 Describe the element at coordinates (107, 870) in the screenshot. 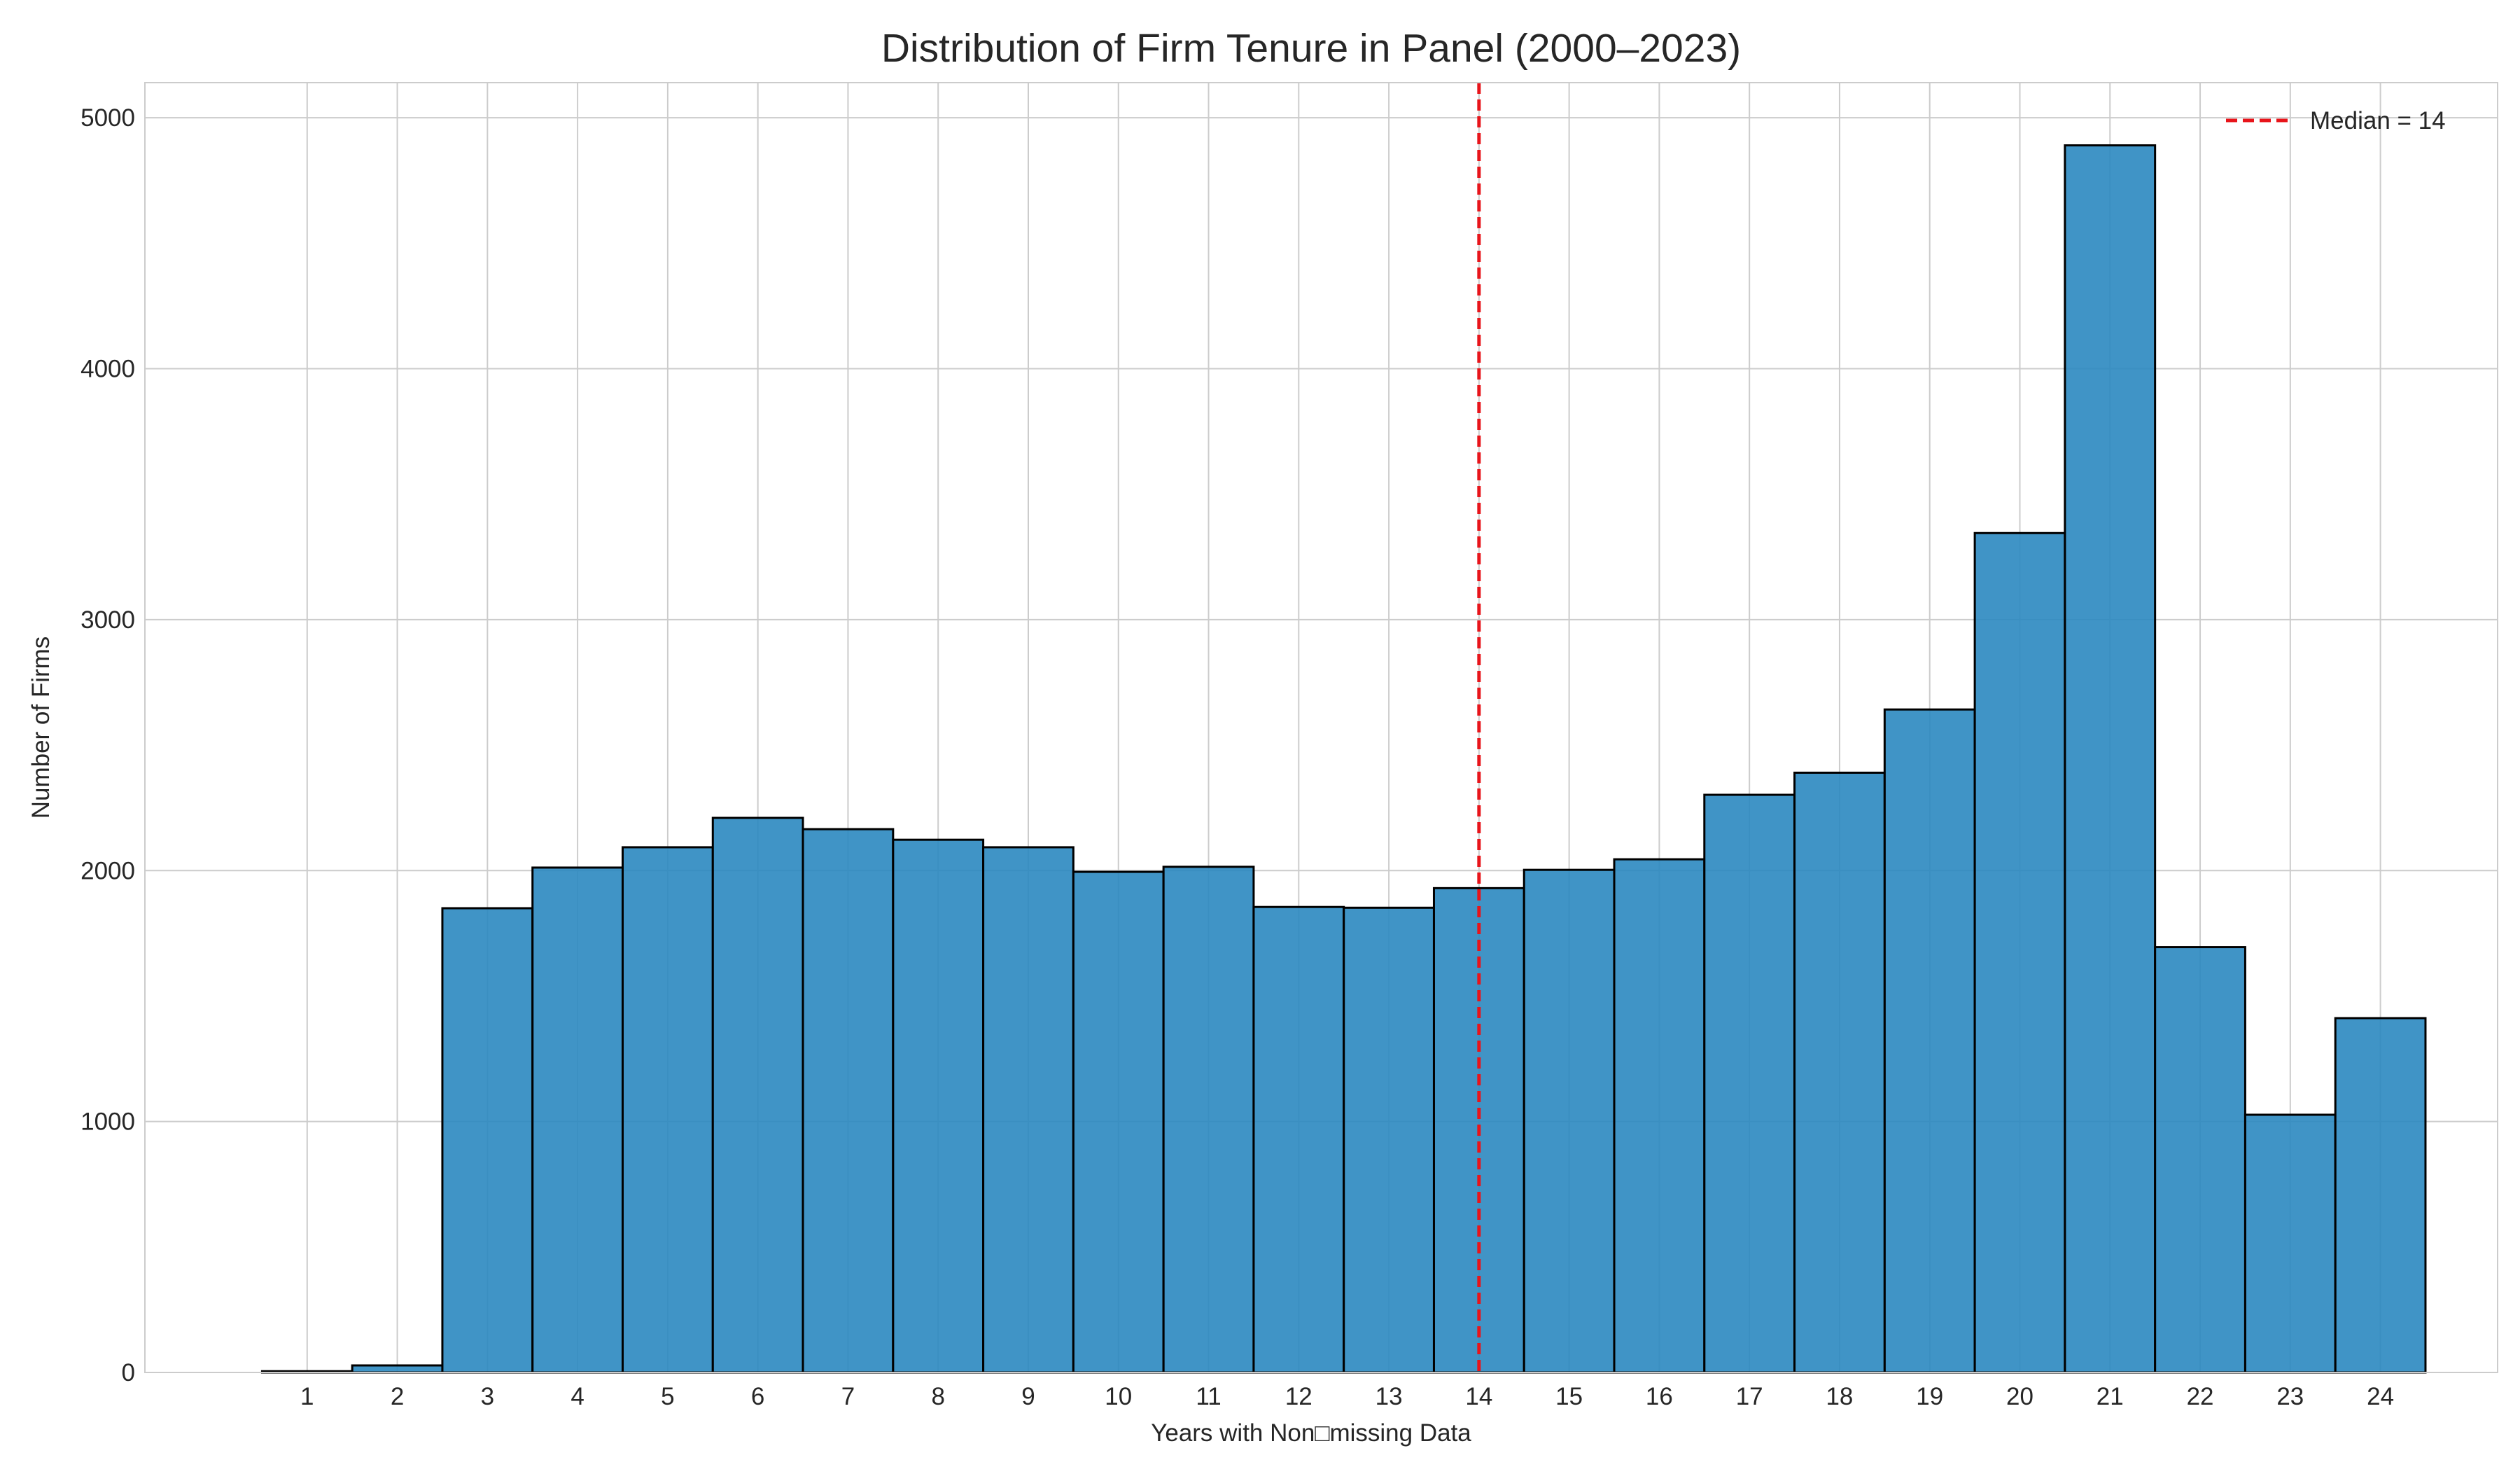

I see `y-tick-label: 2000` at that location.